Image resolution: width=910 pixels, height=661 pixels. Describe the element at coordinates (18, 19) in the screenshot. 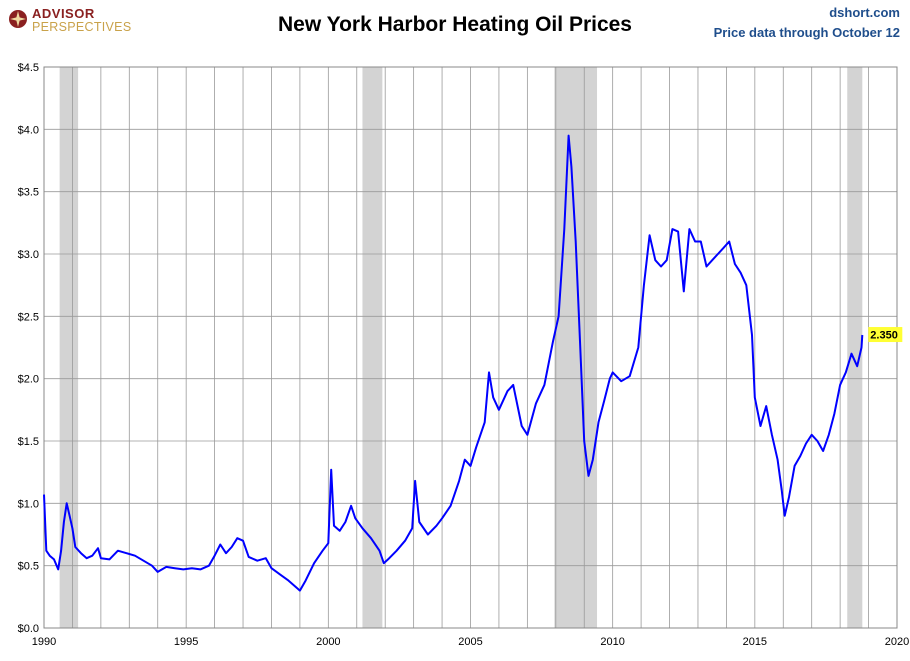

I see `compass-icon` at that location.